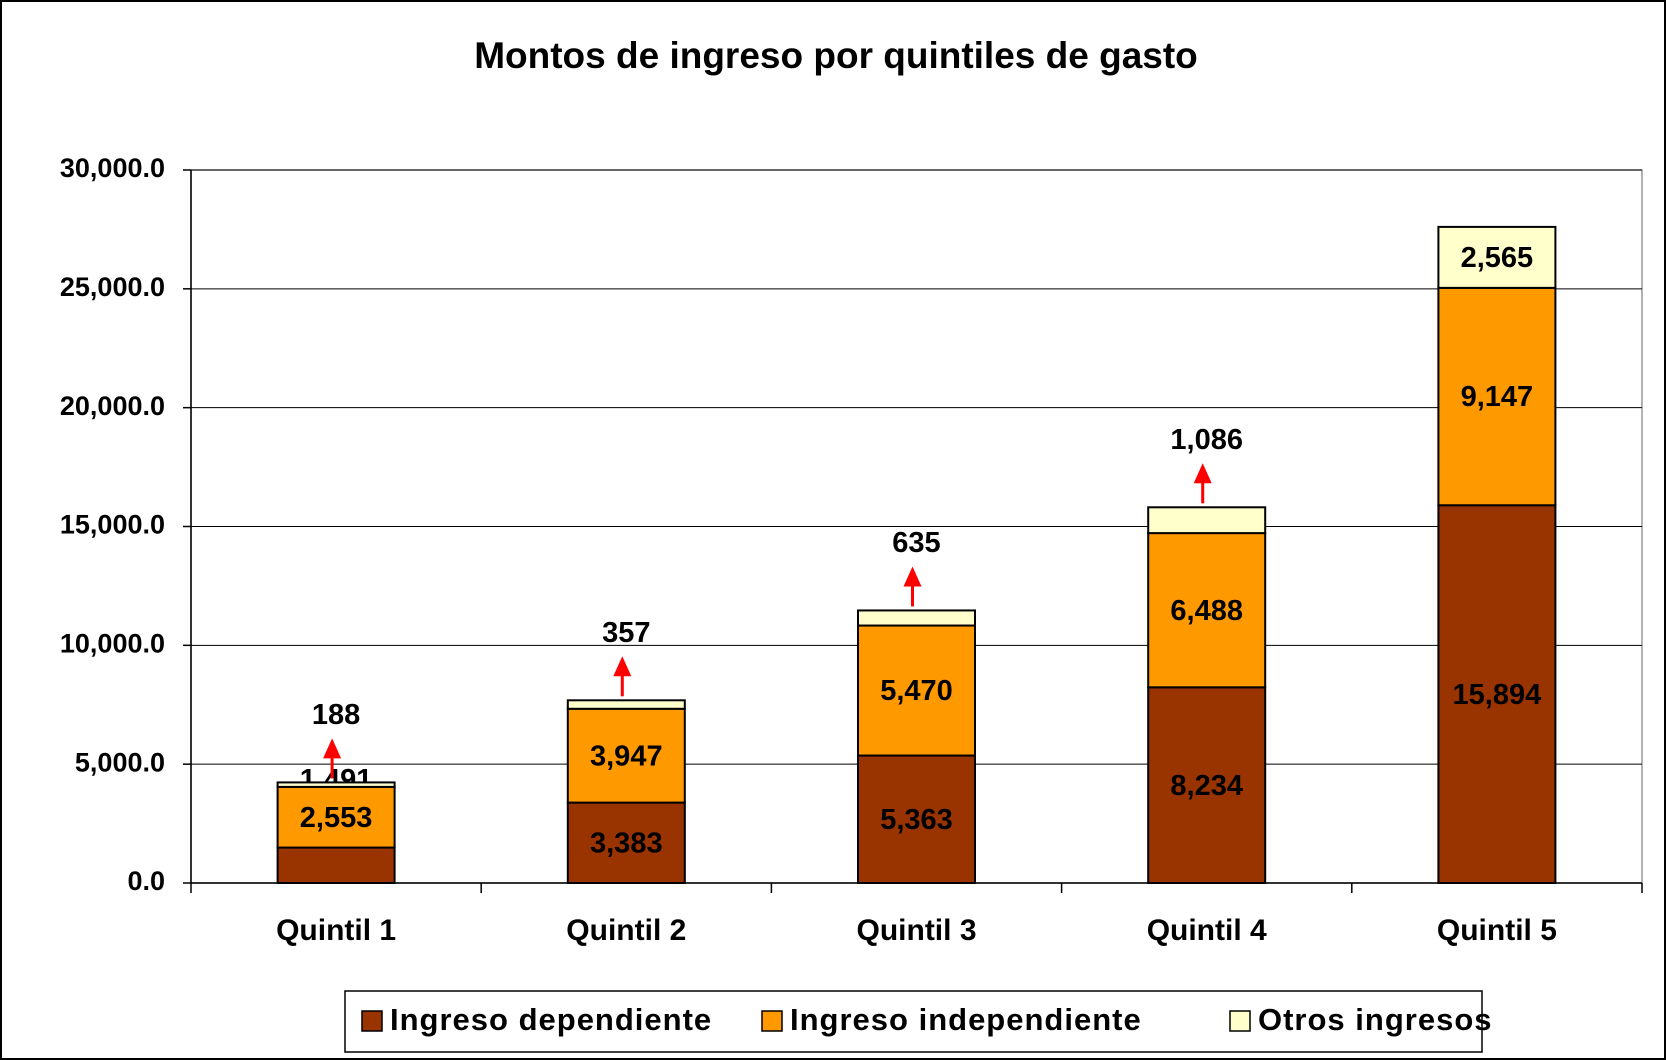  Describe the element at coordinates (1206, 440) in the screenshot. I see `value-label: 1,086` at that location.